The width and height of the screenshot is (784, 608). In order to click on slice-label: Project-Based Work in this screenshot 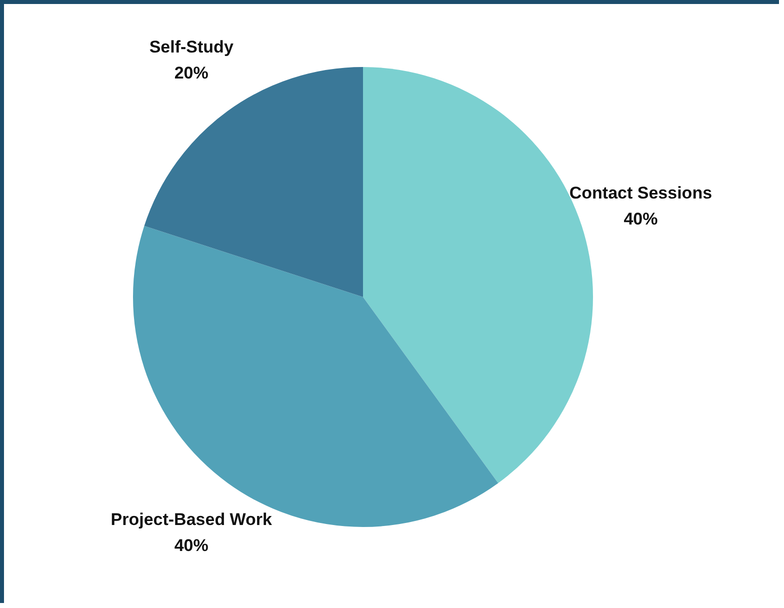, I will do `click(191, 519)`.